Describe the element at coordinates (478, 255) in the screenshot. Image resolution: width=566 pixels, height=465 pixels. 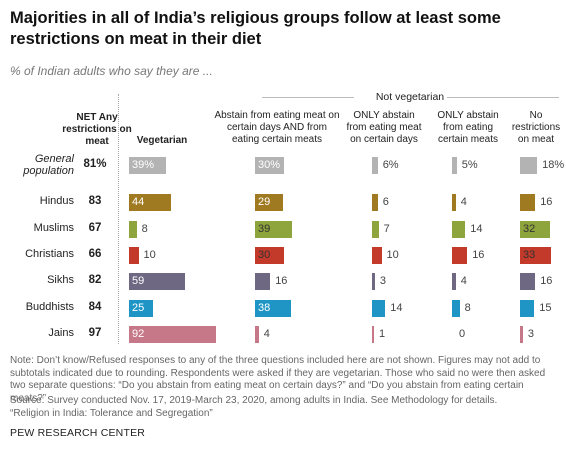
I see `value-label-christians-s3: 16` at that location.